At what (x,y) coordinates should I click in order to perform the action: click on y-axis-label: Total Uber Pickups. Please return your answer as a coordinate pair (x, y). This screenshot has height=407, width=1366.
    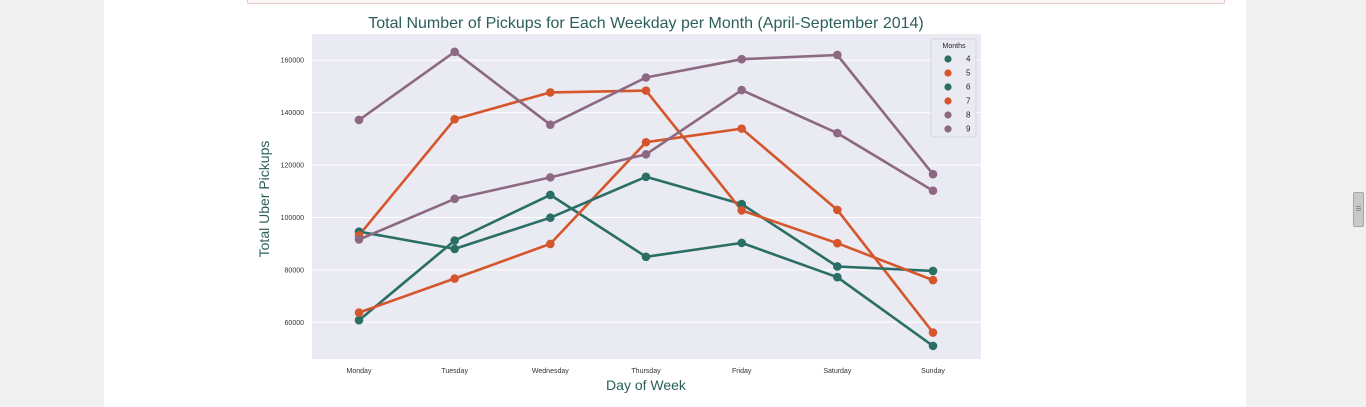
    Looking at the image, I should click on (264, 199).